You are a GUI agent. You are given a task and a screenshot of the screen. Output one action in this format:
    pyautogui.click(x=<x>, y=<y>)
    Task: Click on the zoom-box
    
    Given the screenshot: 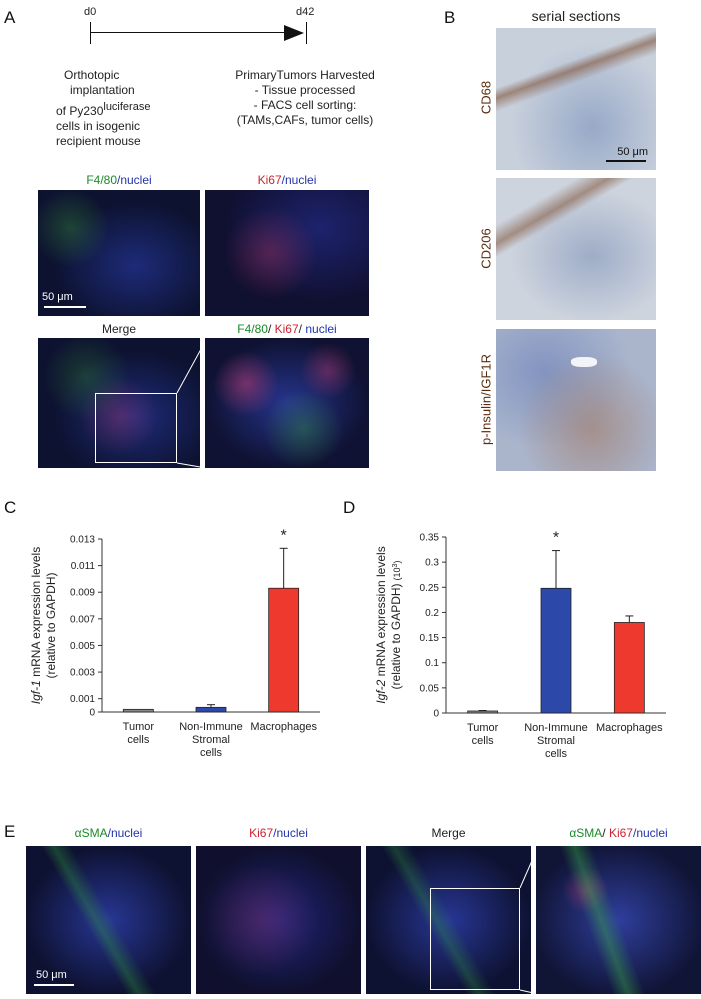 What is the action you would take?
    pyautogui.click(x=136, y=428)
    